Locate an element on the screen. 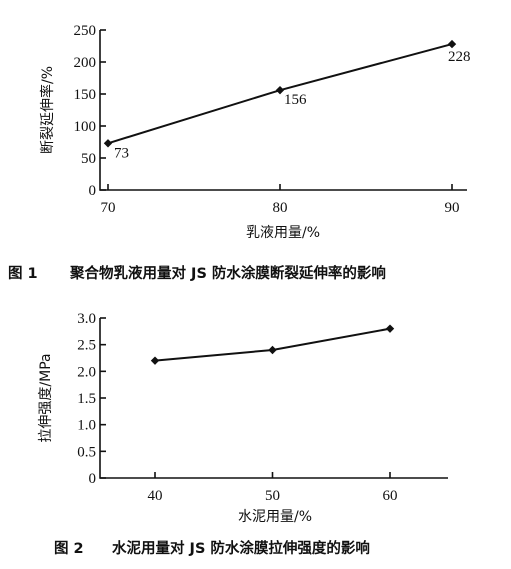  chart-1-data-label: 73 is located at coordinates (121, 153).